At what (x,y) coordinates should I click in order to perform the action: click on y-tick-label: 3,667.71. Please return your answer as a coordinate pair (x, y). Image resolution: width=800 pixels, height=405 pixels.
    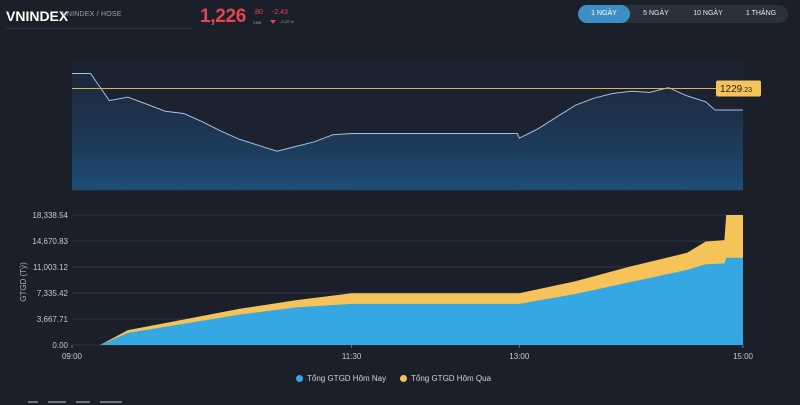
    Looking at the image, I should click on (53, 319).